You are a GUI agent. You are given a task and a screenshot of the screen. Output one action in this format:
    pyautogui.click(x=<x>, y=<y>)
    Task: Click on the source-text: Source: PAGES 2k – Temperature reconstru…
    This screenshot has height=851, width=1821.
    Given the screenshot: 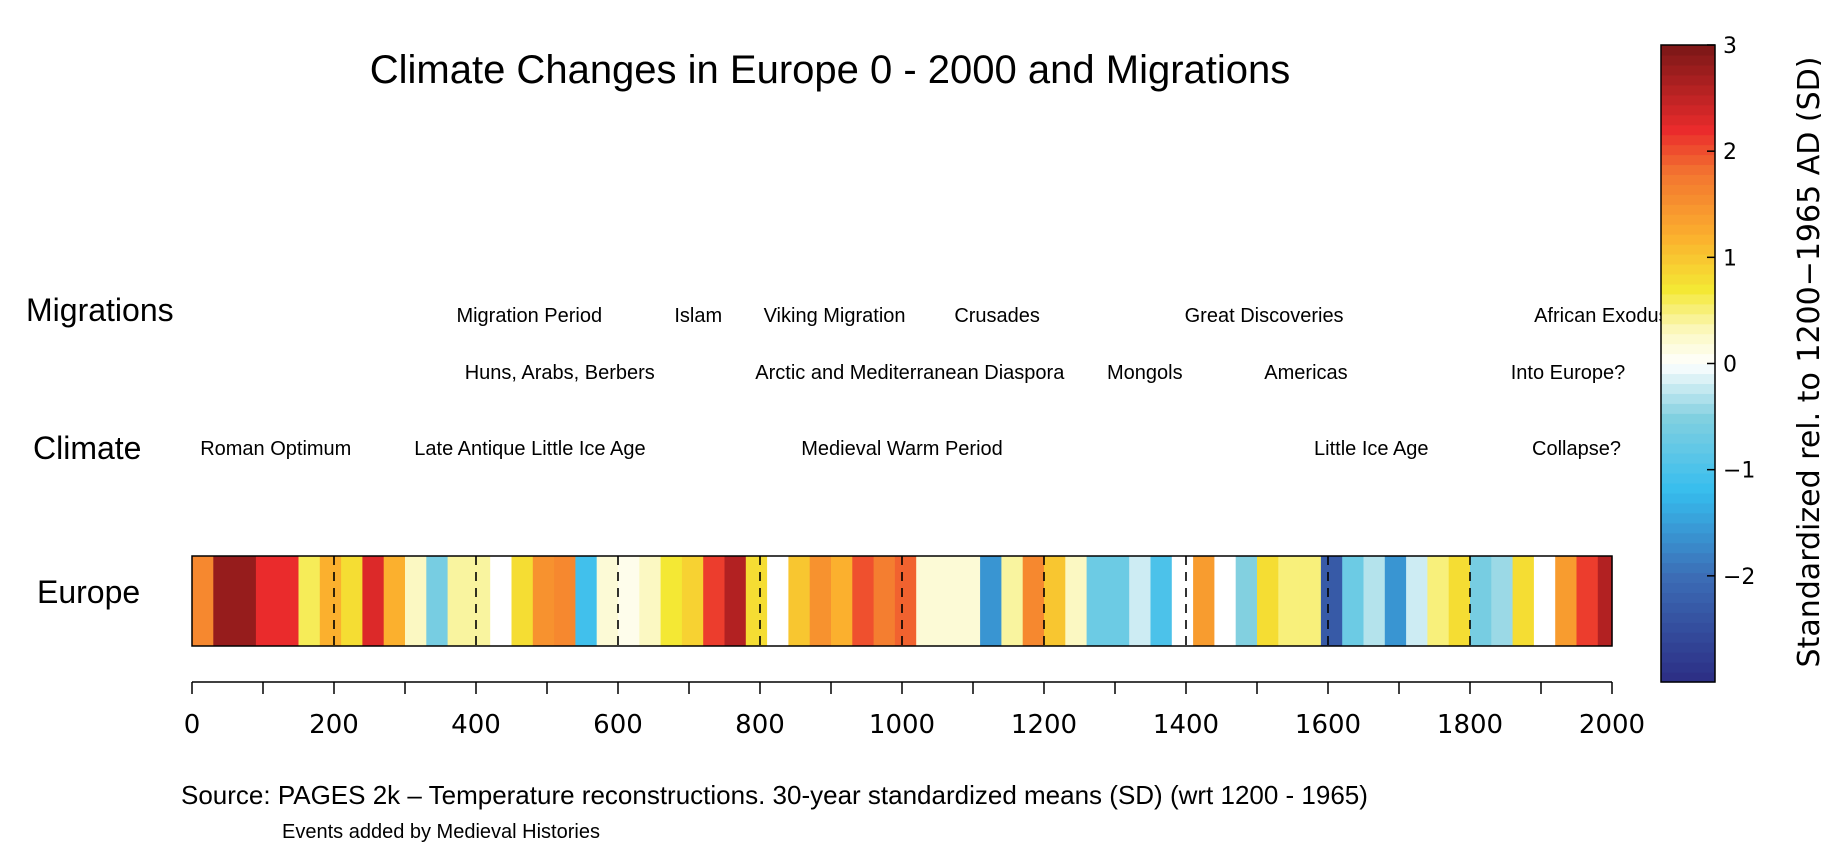 What is the action you would take?
    pyautogui.click(x=774, y=795)
    